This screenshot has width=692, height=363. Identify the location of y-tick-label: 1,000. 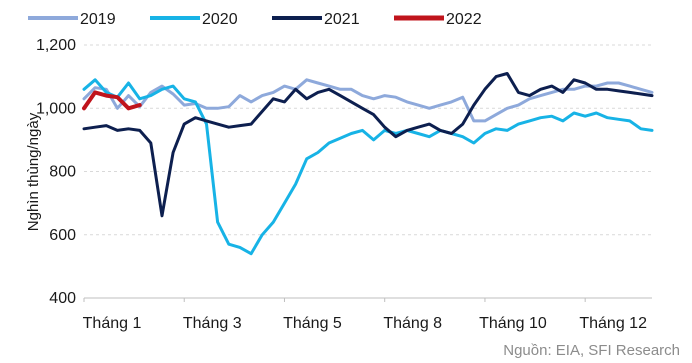
(56, 108).